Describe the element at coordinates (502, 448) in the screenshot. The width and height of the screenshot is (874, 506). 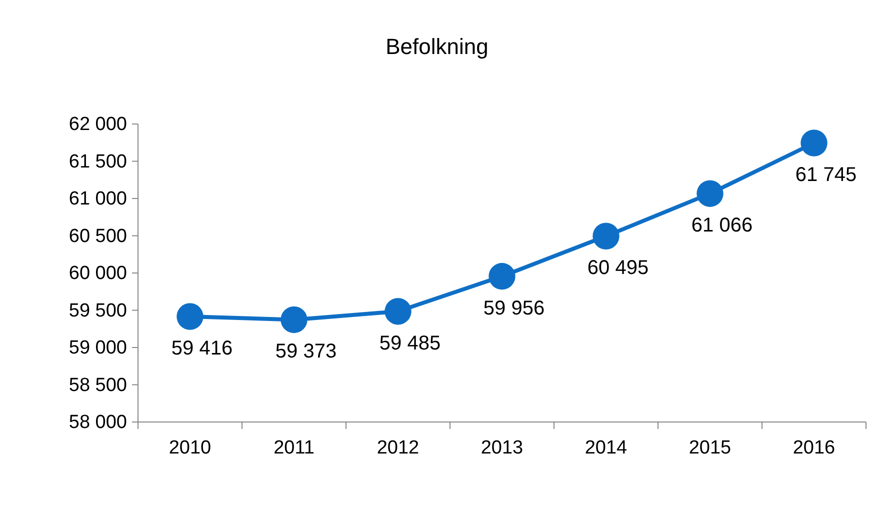
I see `x-tick-label: 2013` at that location.